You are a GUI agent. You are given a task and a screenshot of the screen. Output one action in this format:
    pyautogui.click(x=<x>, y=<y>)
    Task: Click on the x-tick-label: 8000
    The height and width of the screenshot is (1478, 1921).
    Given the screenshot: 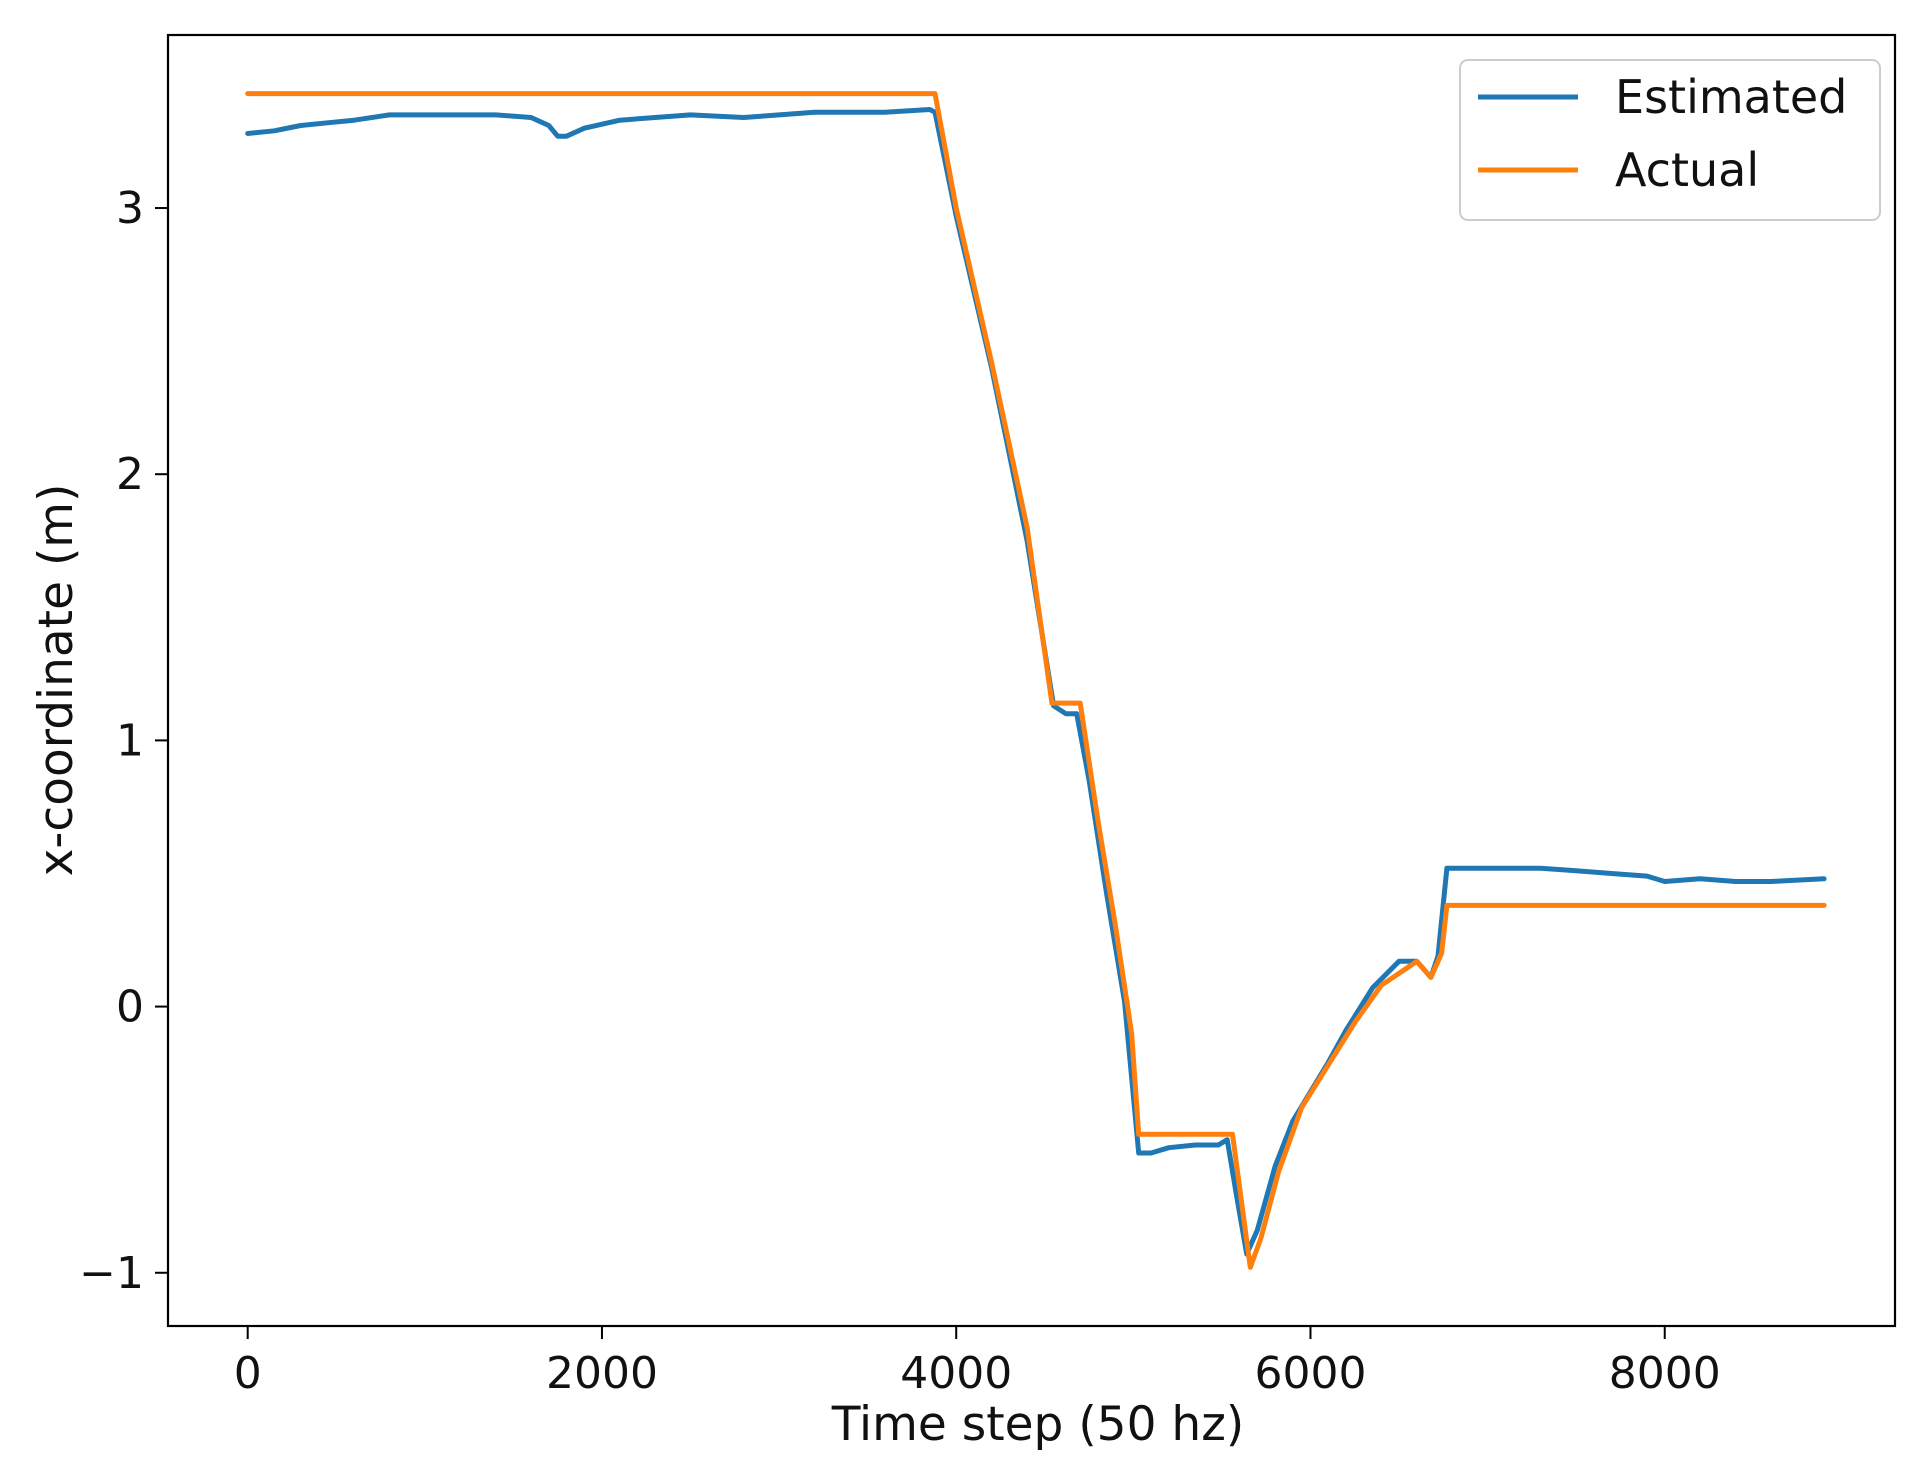 What is the action you would take?
    pyautogui.click(x=1665, y=1373)
    